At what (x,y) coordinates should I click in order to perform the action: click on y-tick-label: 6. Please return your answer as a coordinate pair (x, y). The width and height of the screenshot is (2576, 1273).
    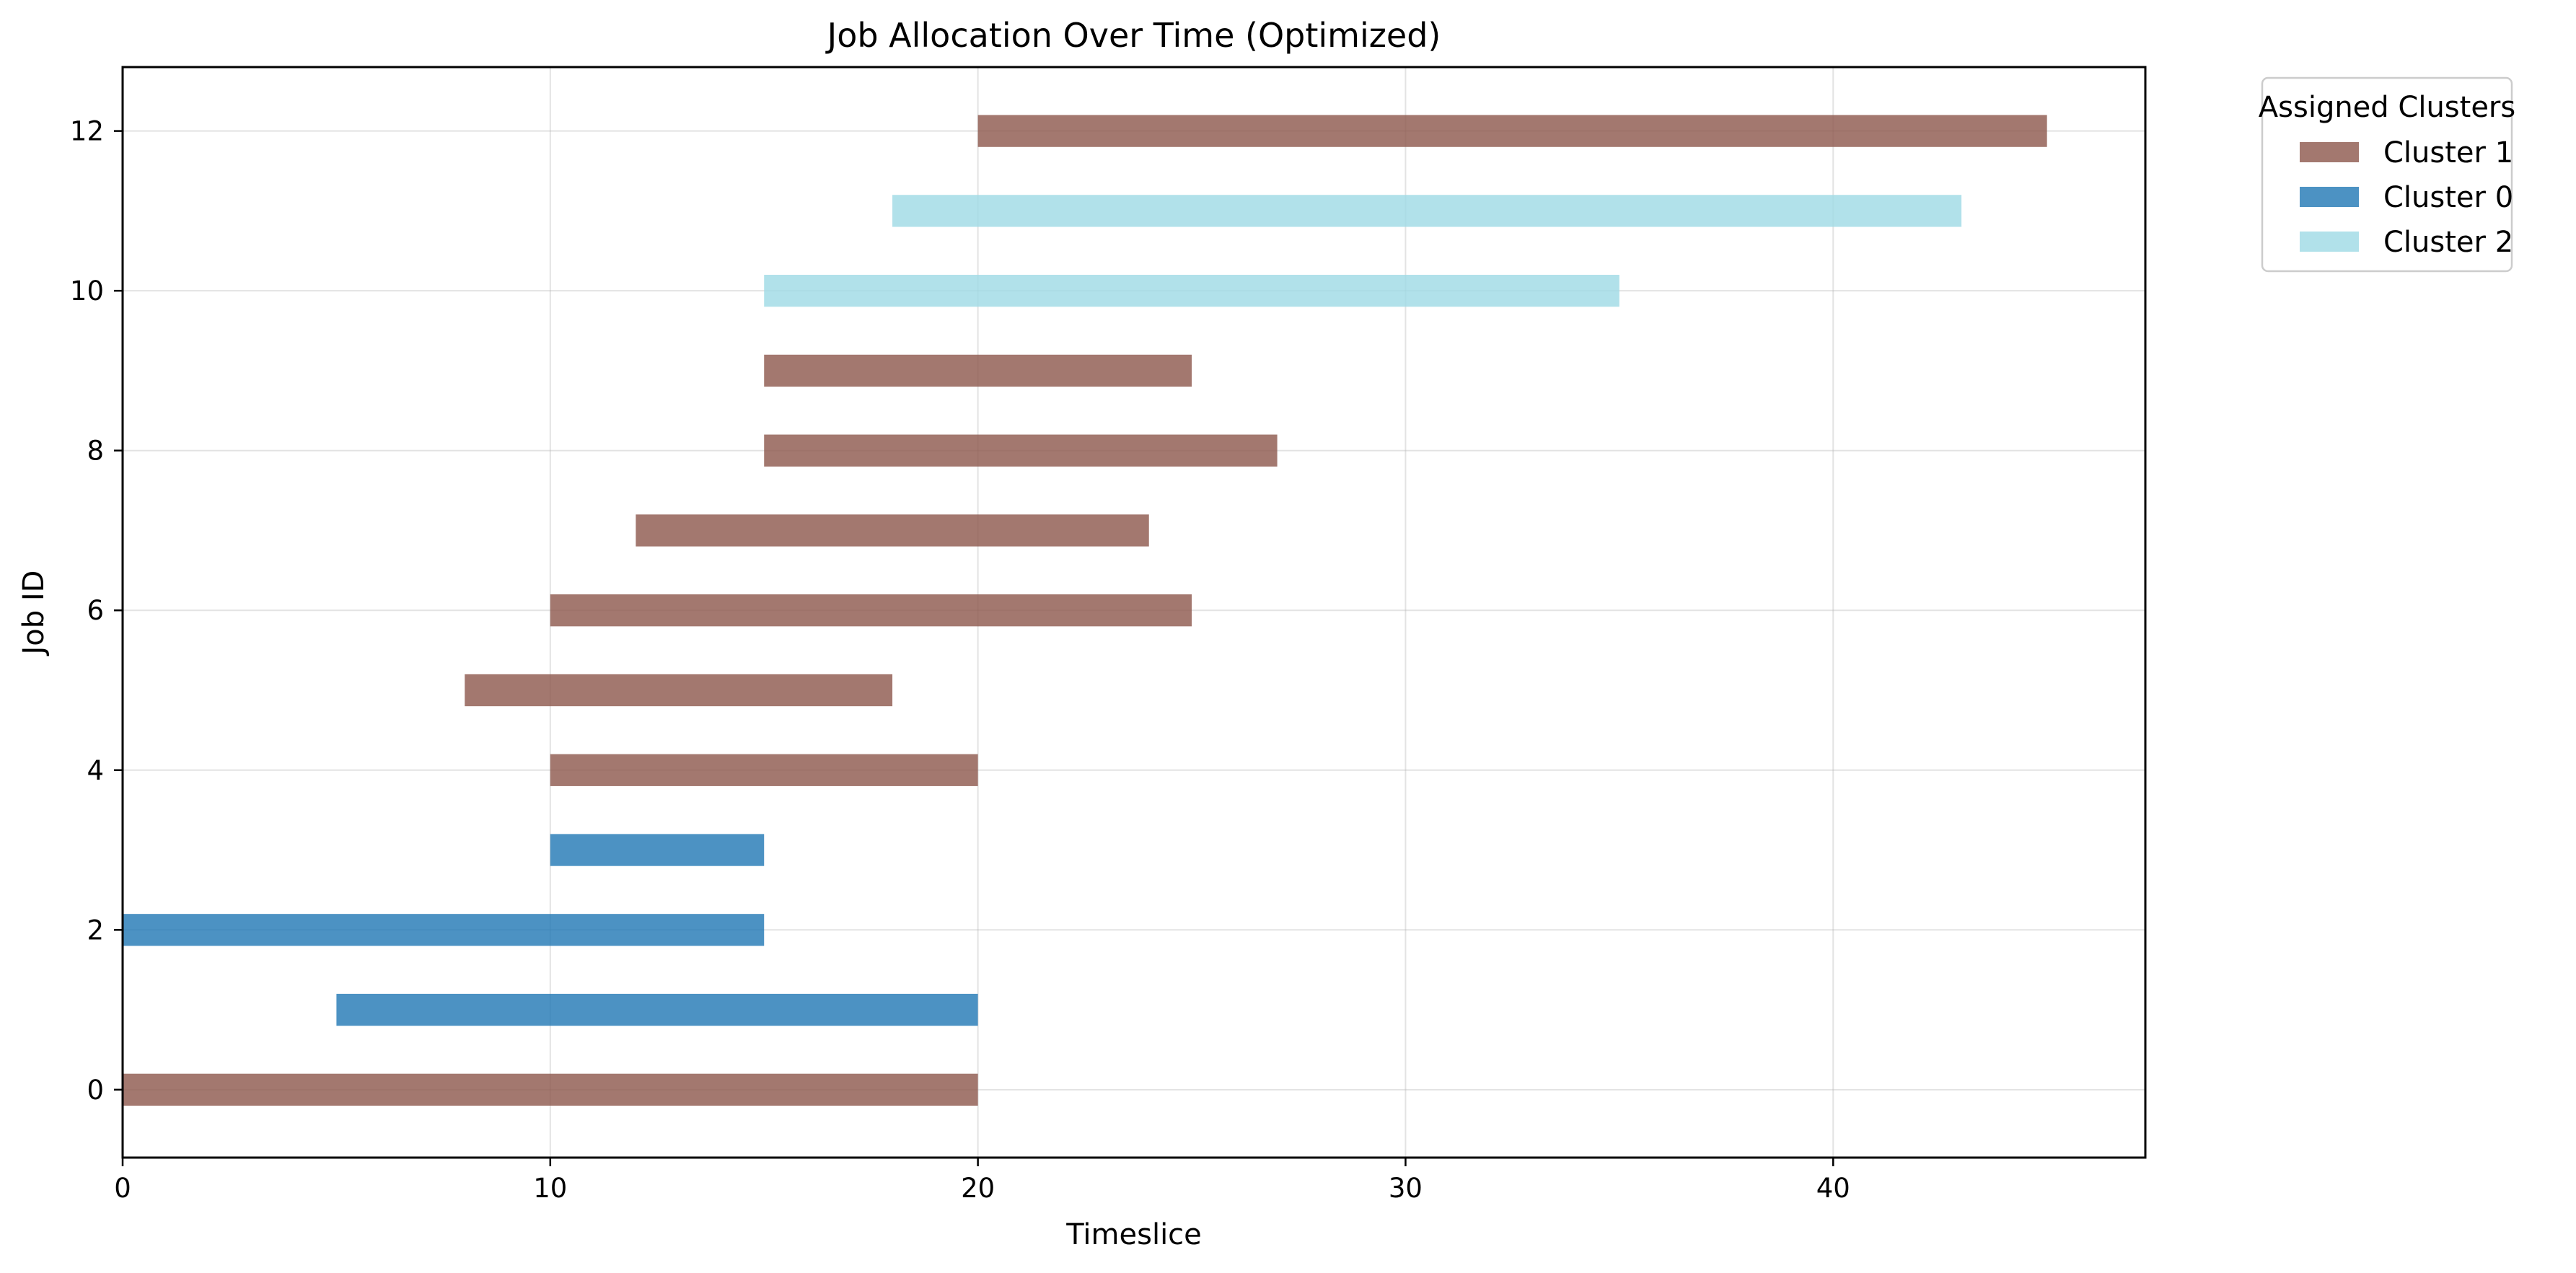
    Looking at the image, I should click on (95, 610).